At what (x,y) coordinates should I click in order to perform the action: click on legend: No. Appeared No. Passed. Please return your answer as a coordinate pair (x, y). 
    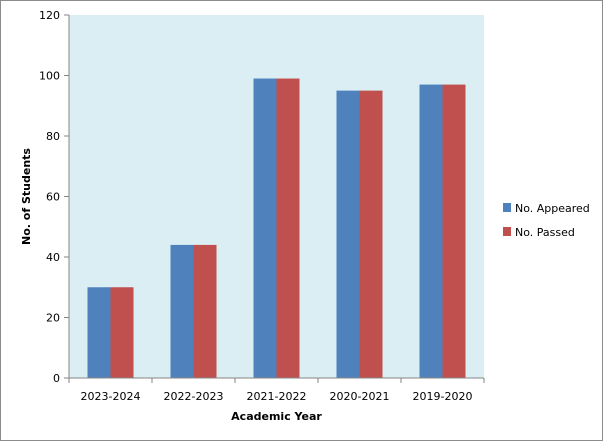
    Looking at the image, I should click on (546, 220).